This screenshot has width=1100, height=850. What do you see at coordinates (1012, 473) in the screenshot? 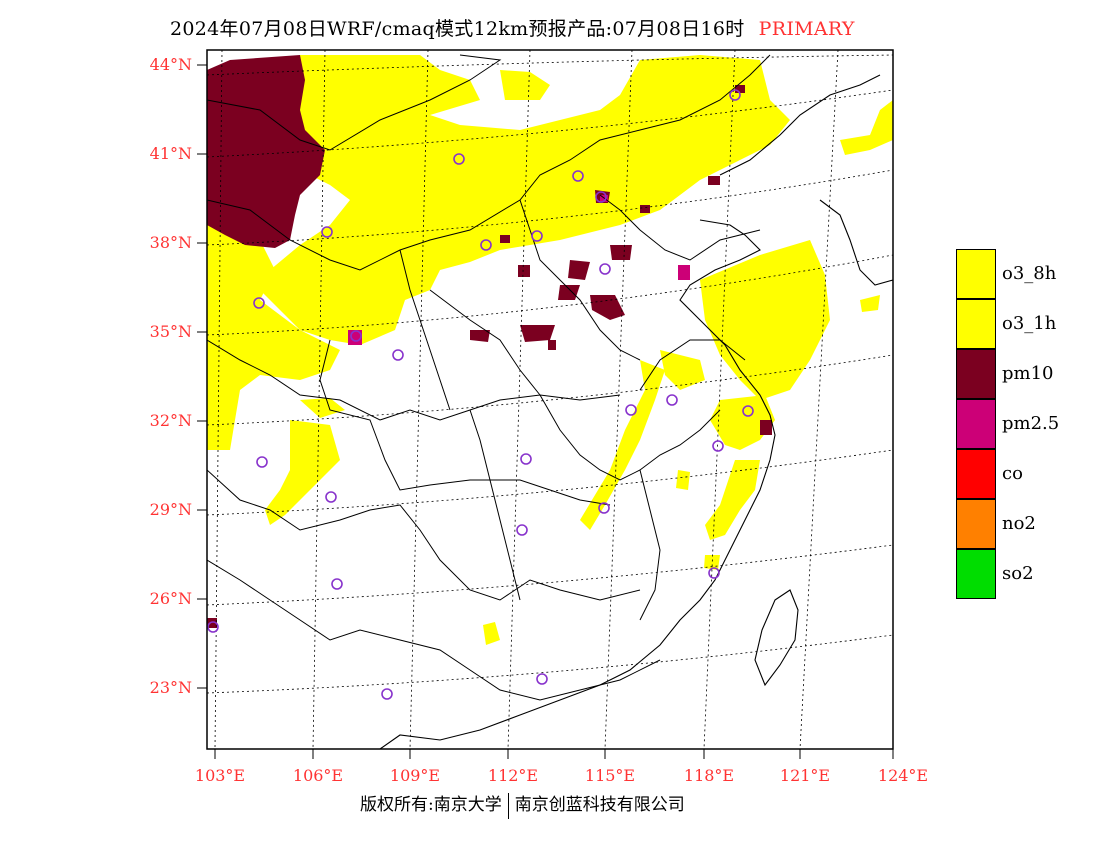
I see `legend-label: co` at bounding box center [1012, 473].